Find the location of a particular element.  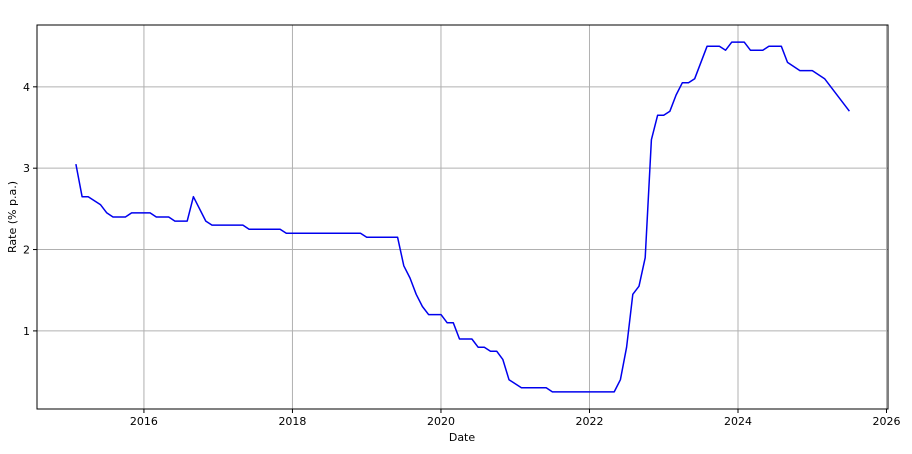

y-tick-label: 1 is located at coordinates (26, 331).